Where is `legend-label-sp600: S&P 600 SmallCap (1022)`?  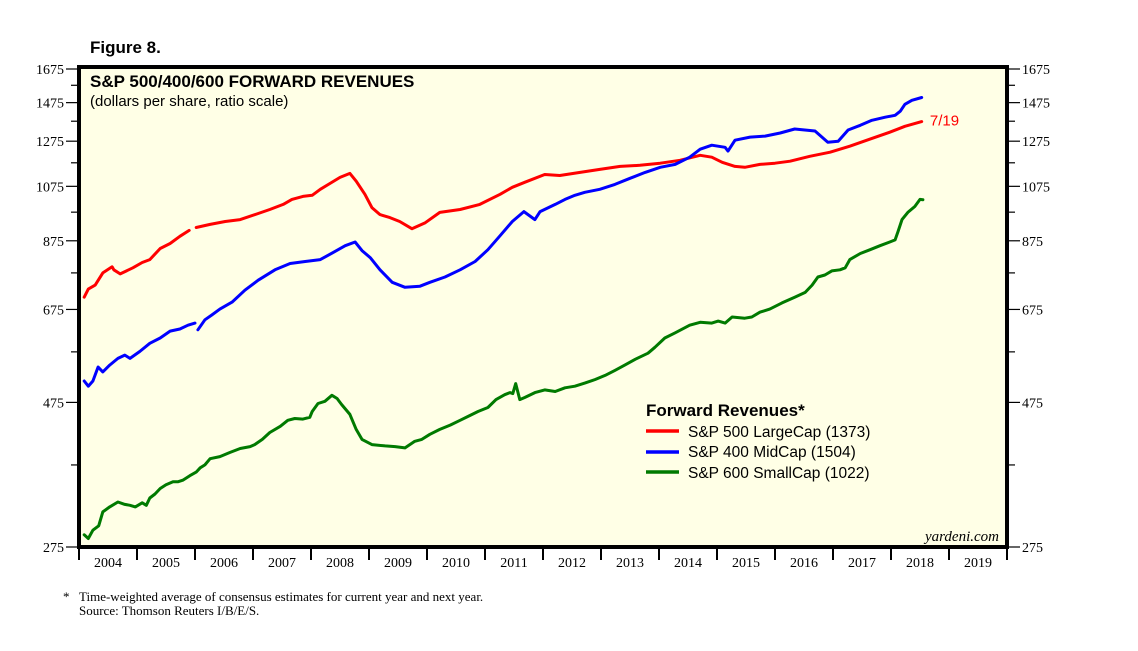 legend-label-sp600: S&P 600 SmallCap (1022) is located at coordinates (779, 473).